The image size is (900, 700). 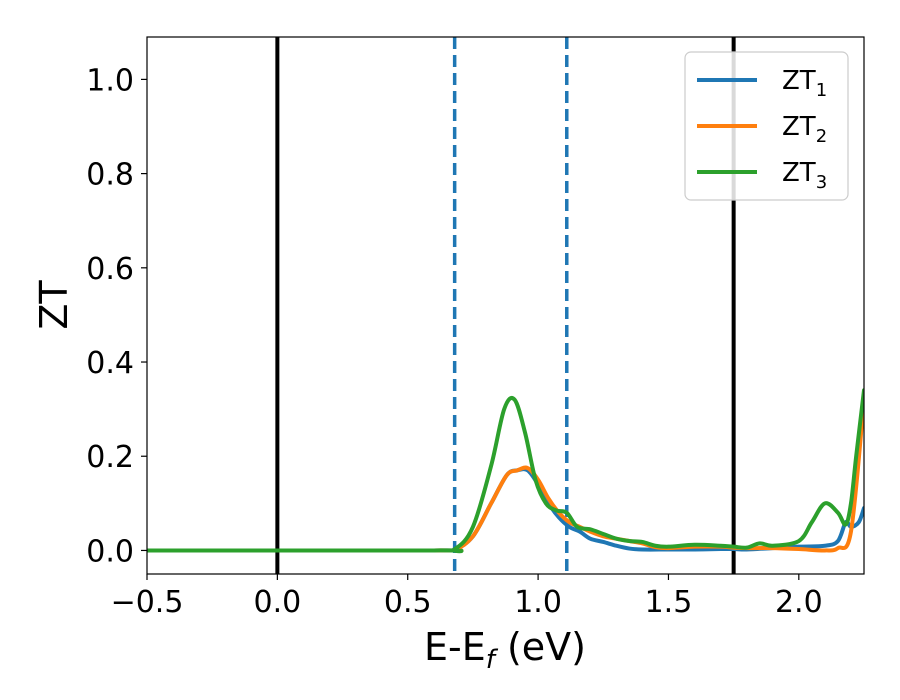 What do you see at coordinates (110, 269) in the screenshot?
I see `y-tick-label: 0.6` at bounding box center [110, 269].